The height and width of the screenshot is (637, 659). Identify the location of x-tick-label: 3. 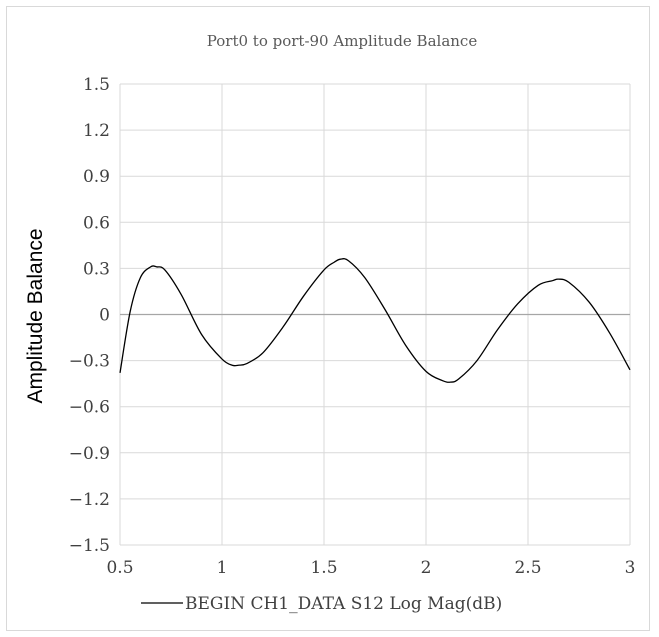
(630, 568).